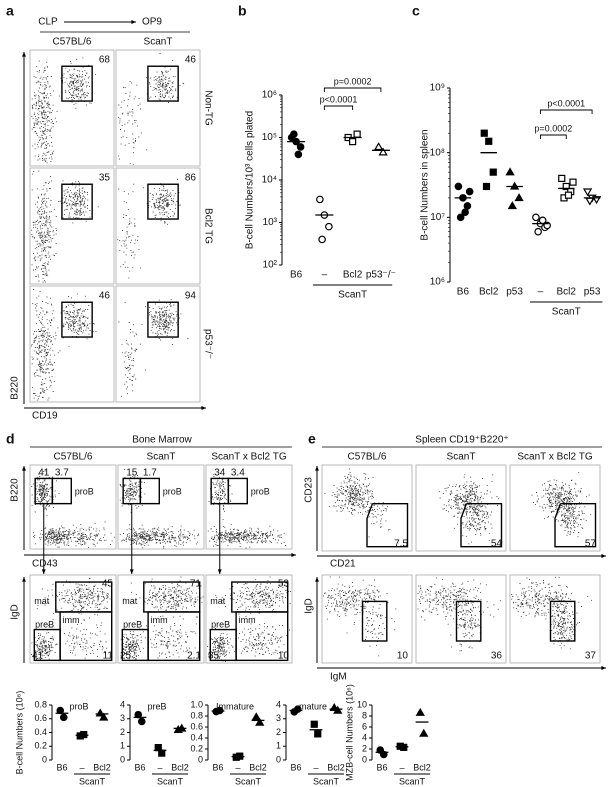  What do you see at coordinates (196, 584) in the screenshot?
I see `gate-value: 71` at bounding box center [196, 584].